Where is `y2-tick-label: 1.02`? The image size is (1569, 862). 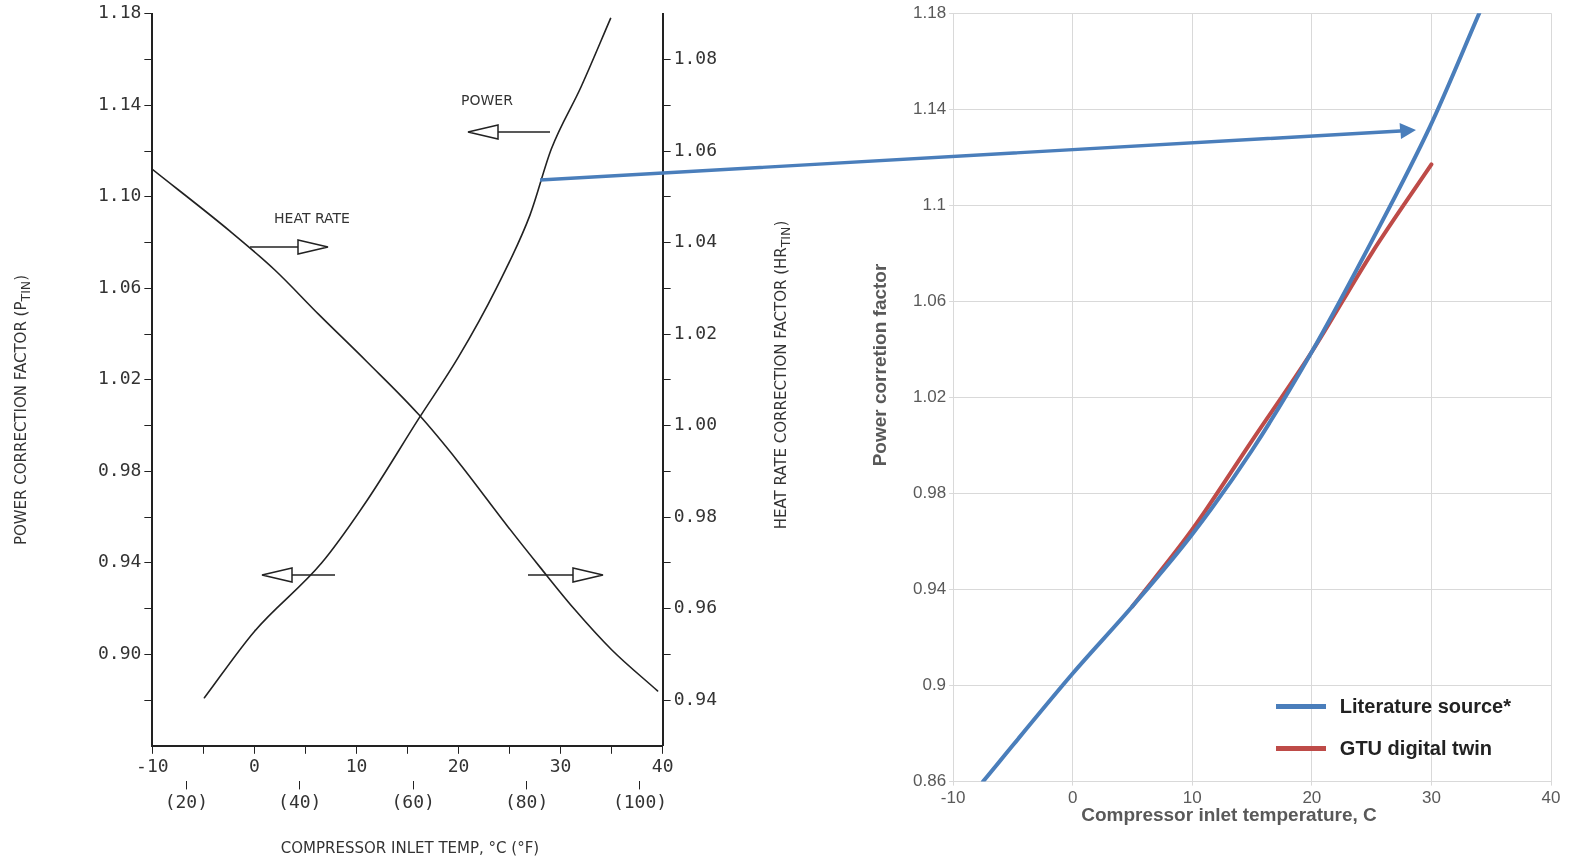
y2-tick-label: 1.02 is located at coordinates (695, 332).